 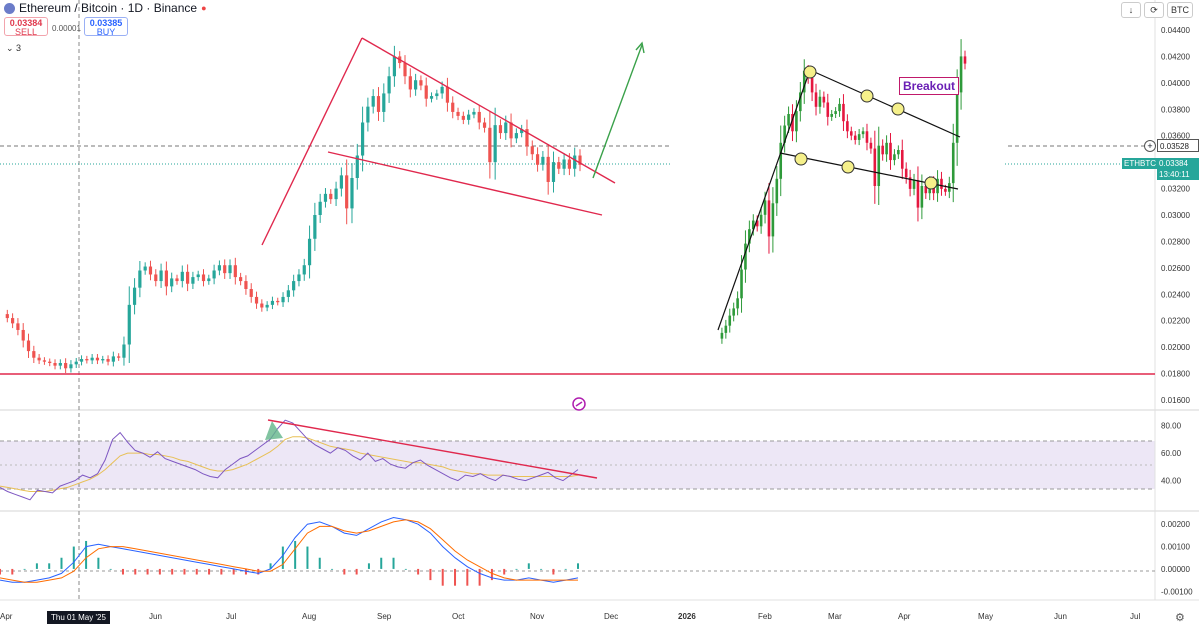 I want to click on rsi-trendline, so click(x=432, y=449).